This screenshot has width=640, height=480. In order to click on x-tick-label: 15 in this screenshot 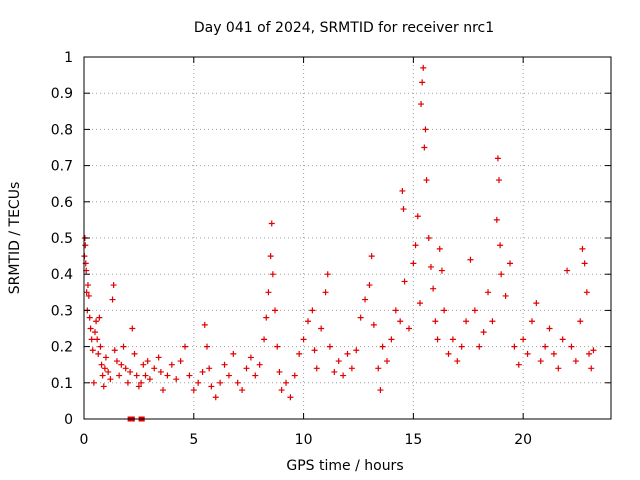, I will do `click(413, 440)`.